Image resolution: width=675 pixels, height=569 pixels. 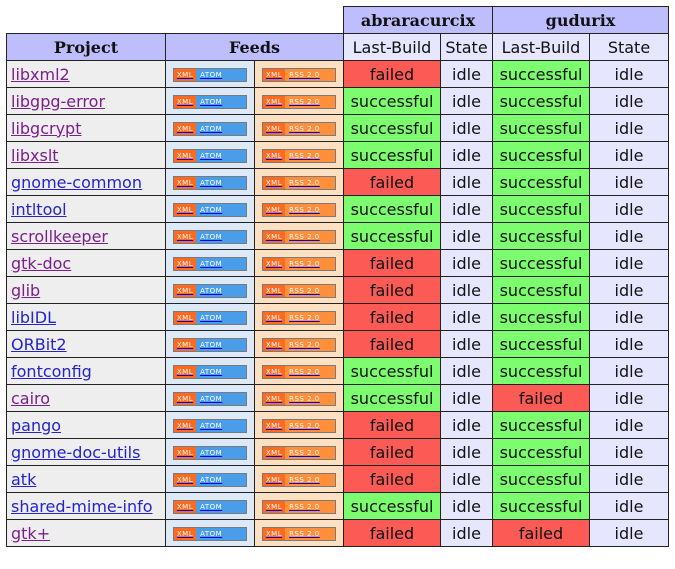 I want to click on project-cell: gnome-doc-utils, so click(x=86, y=452).